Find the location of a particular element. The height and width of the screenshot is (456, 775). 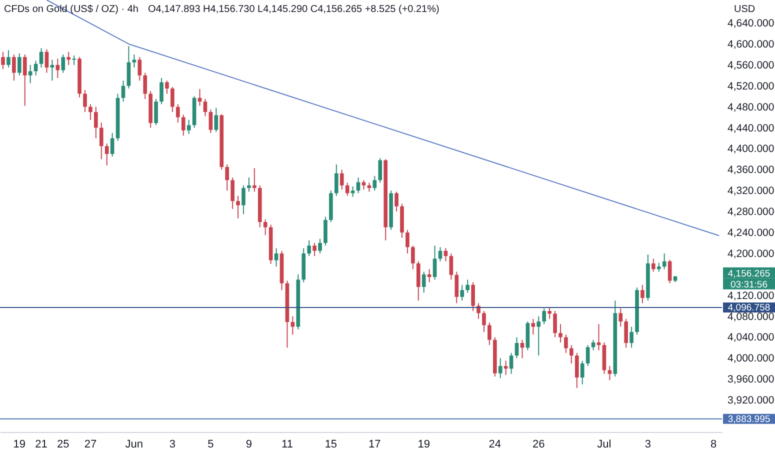

y-tick-label: 3,960.000 is located at coordinates (751, 380).